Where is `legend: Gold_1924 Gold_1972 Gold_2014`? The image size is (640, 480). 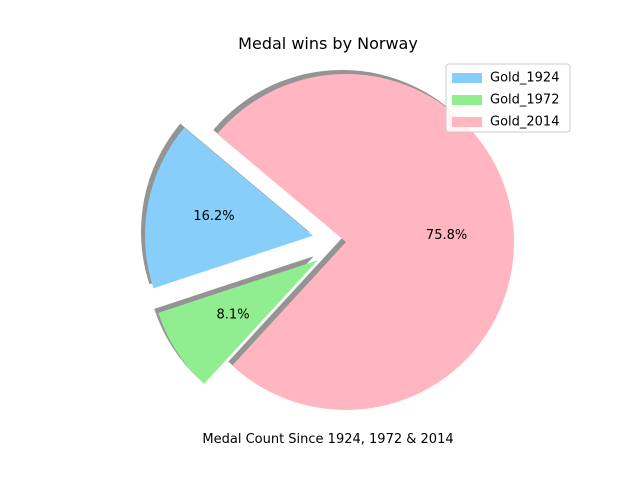 legend: Gold_1924 Gold_1972 Gold_2014 is located at coordinates (508, 98).